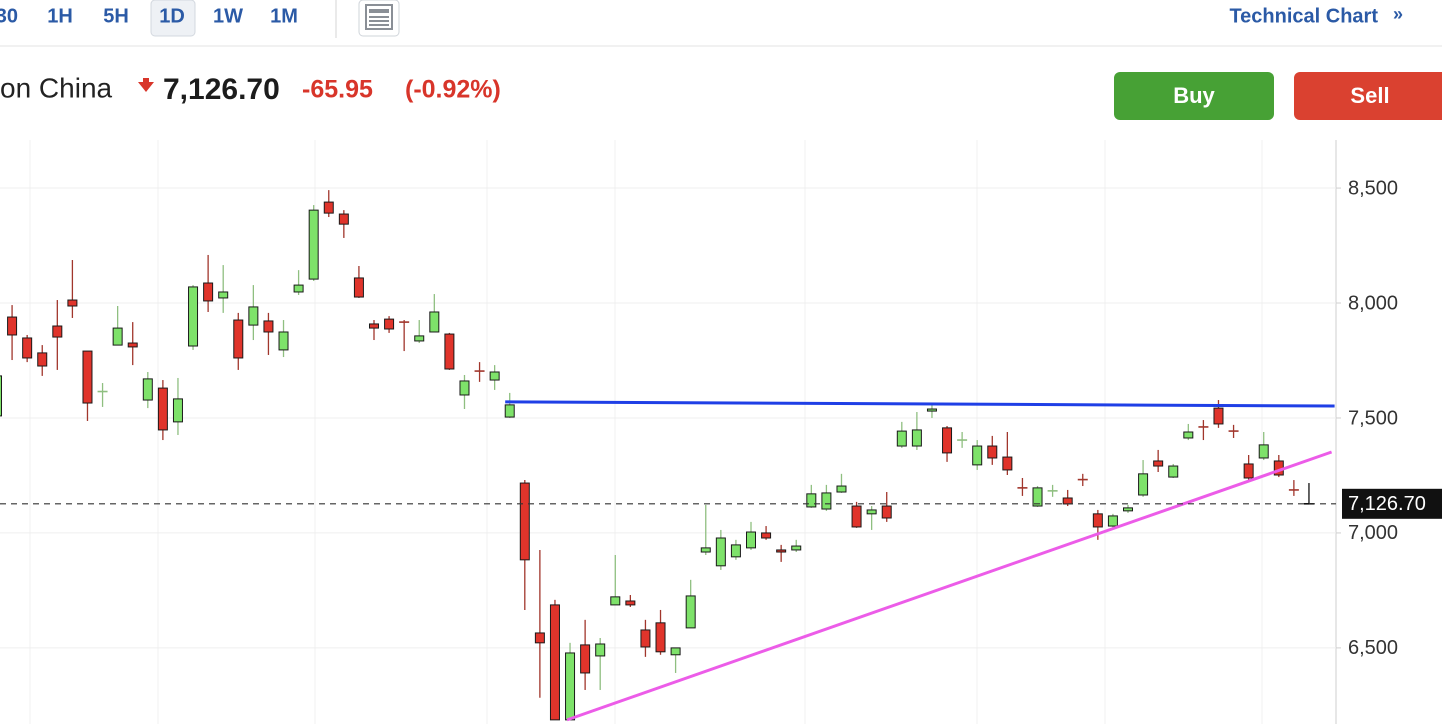  I want to click on y-tick-label: 7,000, so click(1373, 533).